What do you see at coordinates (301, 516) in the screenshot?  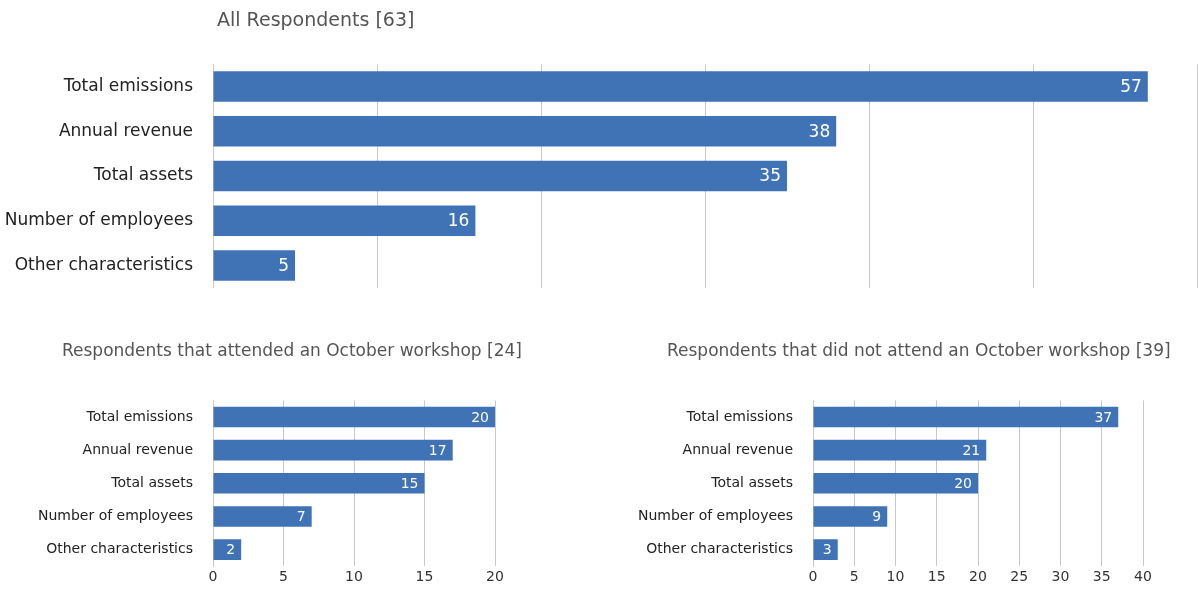 I see `data-label: 7` at bounding box center [301, 516].